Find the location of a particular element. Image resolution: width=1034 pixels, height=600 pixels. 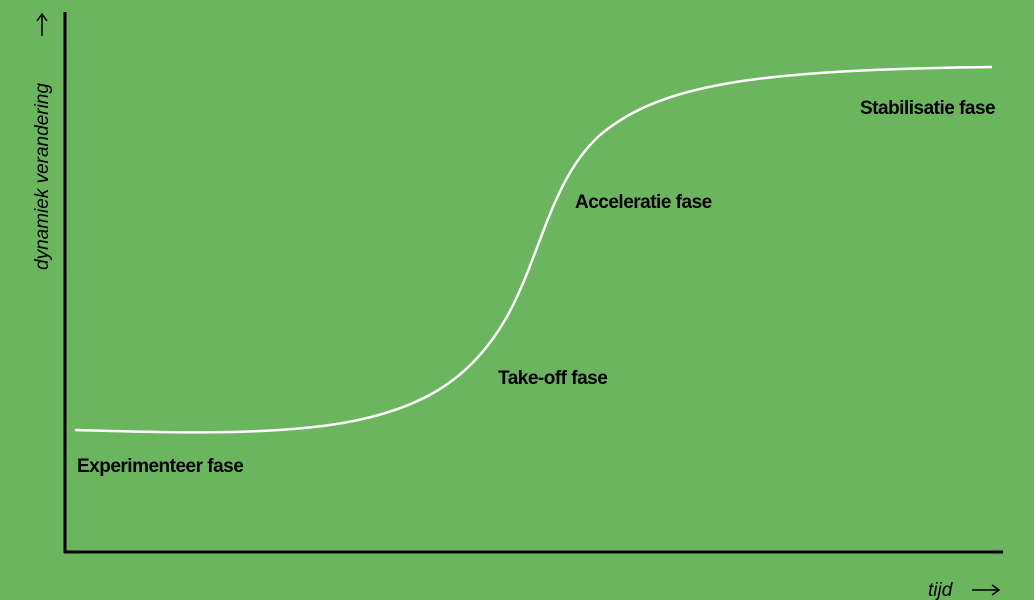

phase-label: Acceleratie fase is located at coordinates (643, 202).